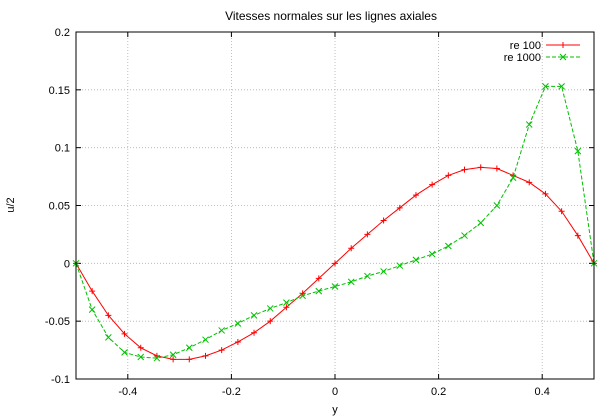 Image resolution: width=598 pixels, height=416 pixels. Describe the element at coordinates (62, 33) in the screenshot. I see `y-tick-label: 0.2` at that location.